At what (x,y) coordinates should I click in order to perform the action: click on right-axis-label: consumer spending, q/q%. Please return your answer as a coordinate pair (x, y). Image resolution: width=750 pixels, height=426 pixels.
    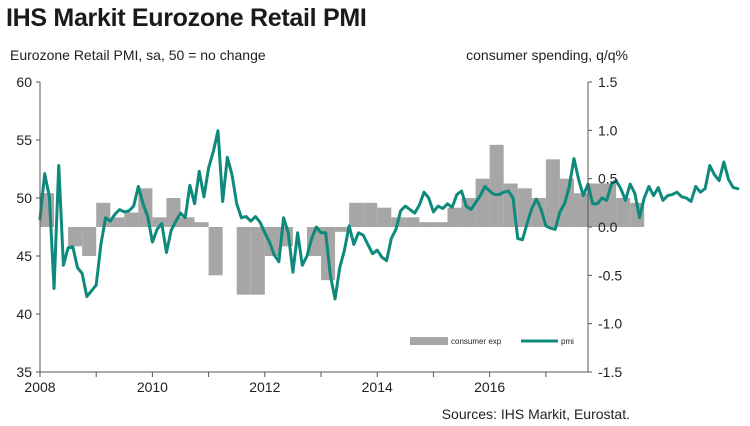
    Looking at the image, I should click on (547, 55).